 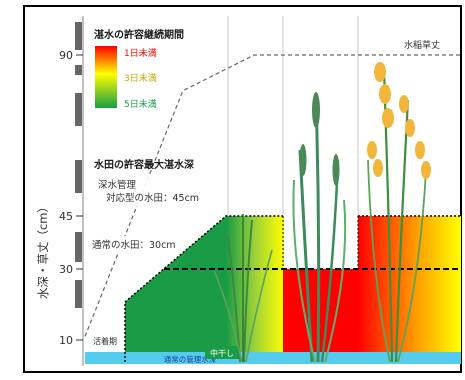 I want to click on stage-label-midseason: 中干し, so click(x=222, y=353).